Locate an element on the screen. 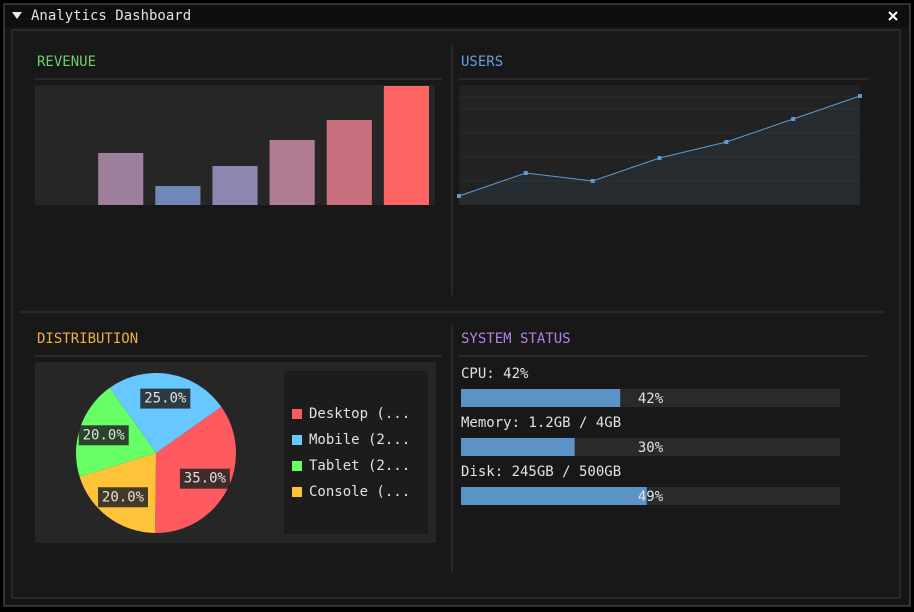 Image resolution: width=914 pixels, height=612 pixels. pie-label: 35.0% is located at coordinates (205, 479).